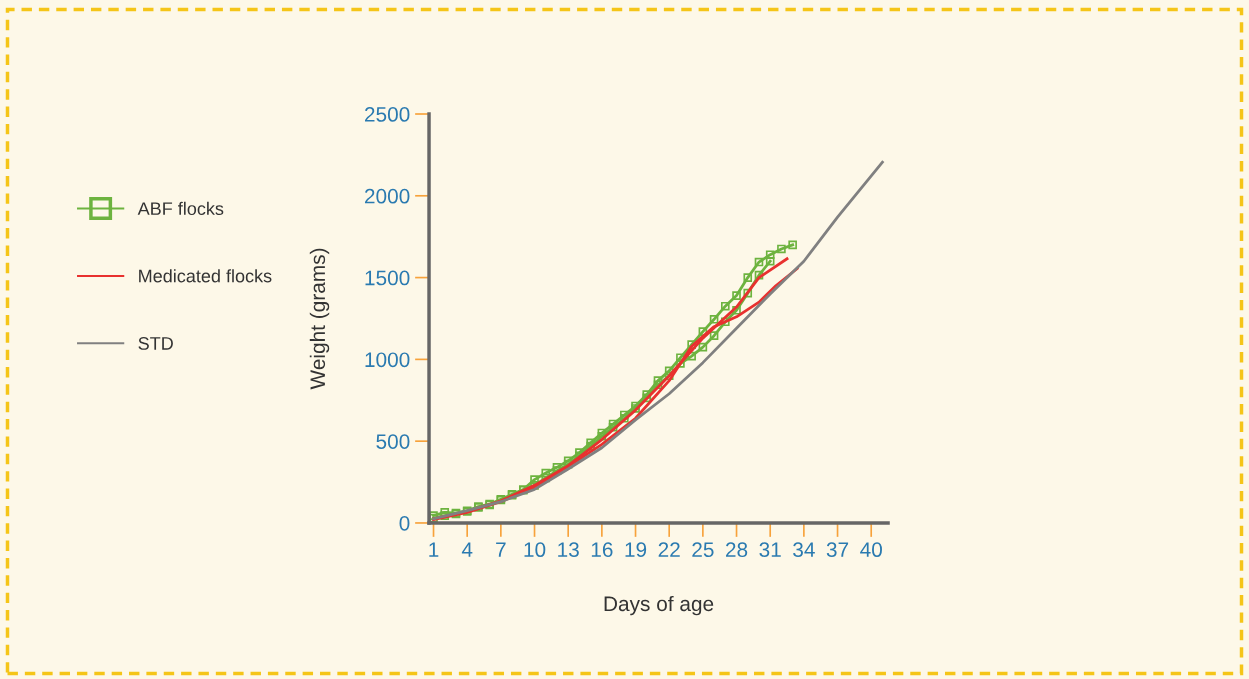 The height and width of the screenshot is (679, 1249). What do you see at coordinates (669, 549) in the screenshot?
I see `x-tick-label: 22` at bounding box center [669, 549].